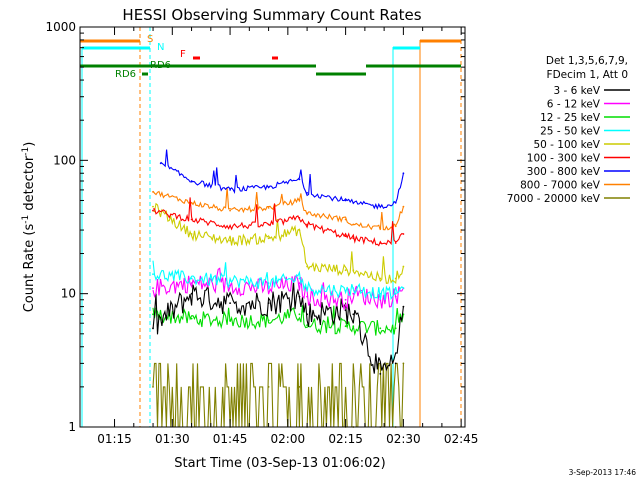 The height and width of the screenshot is (480, 640). I want to click on y-axis-label: Count Rate (s-1 detector-1), so click(29, 227).